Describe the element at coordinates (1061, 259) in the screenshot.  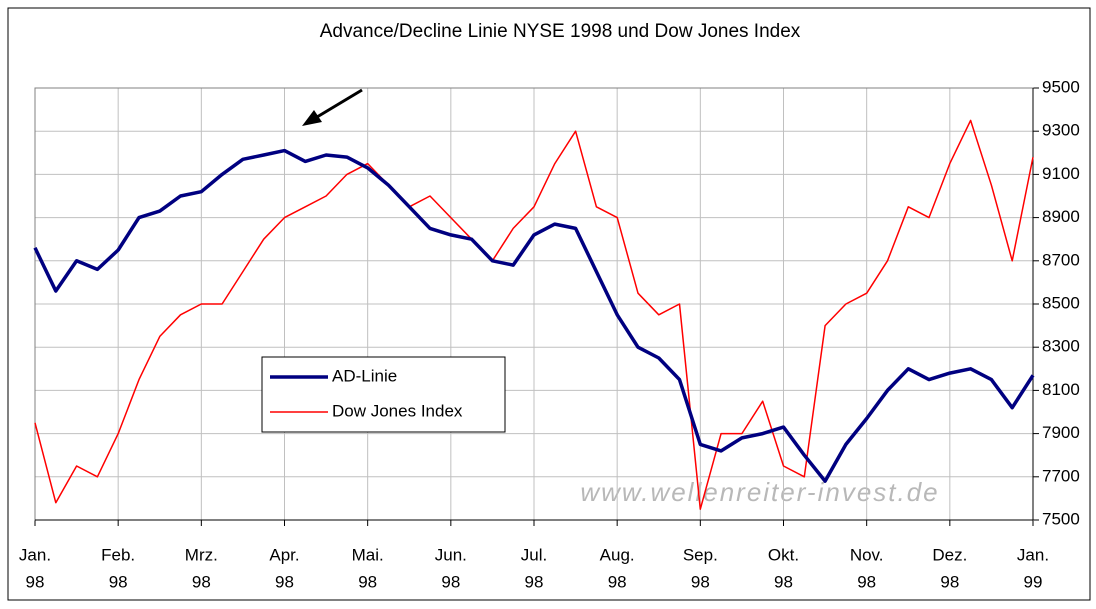
I see `y-tick-label: 8700` at that location.